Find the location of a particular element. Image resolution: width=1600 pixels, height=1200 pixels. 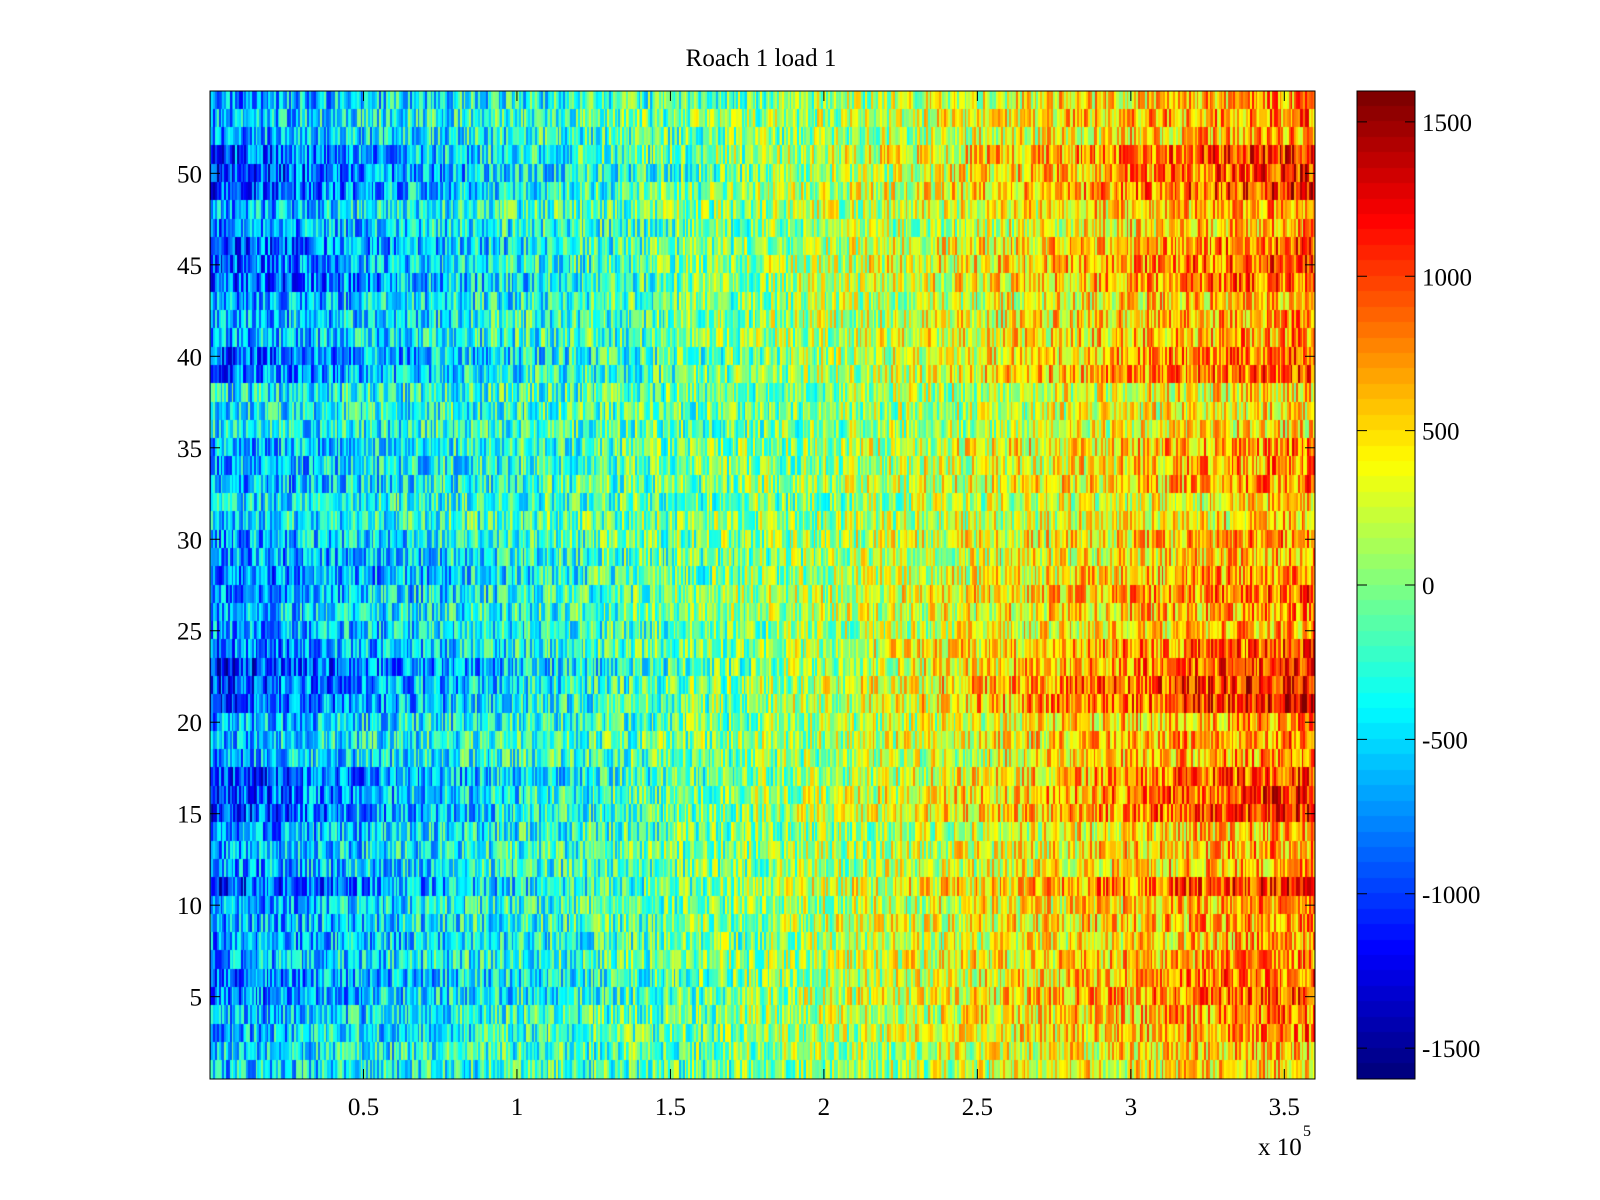

x-tick-label: 2.5 is located at coordinates (977, 1107).